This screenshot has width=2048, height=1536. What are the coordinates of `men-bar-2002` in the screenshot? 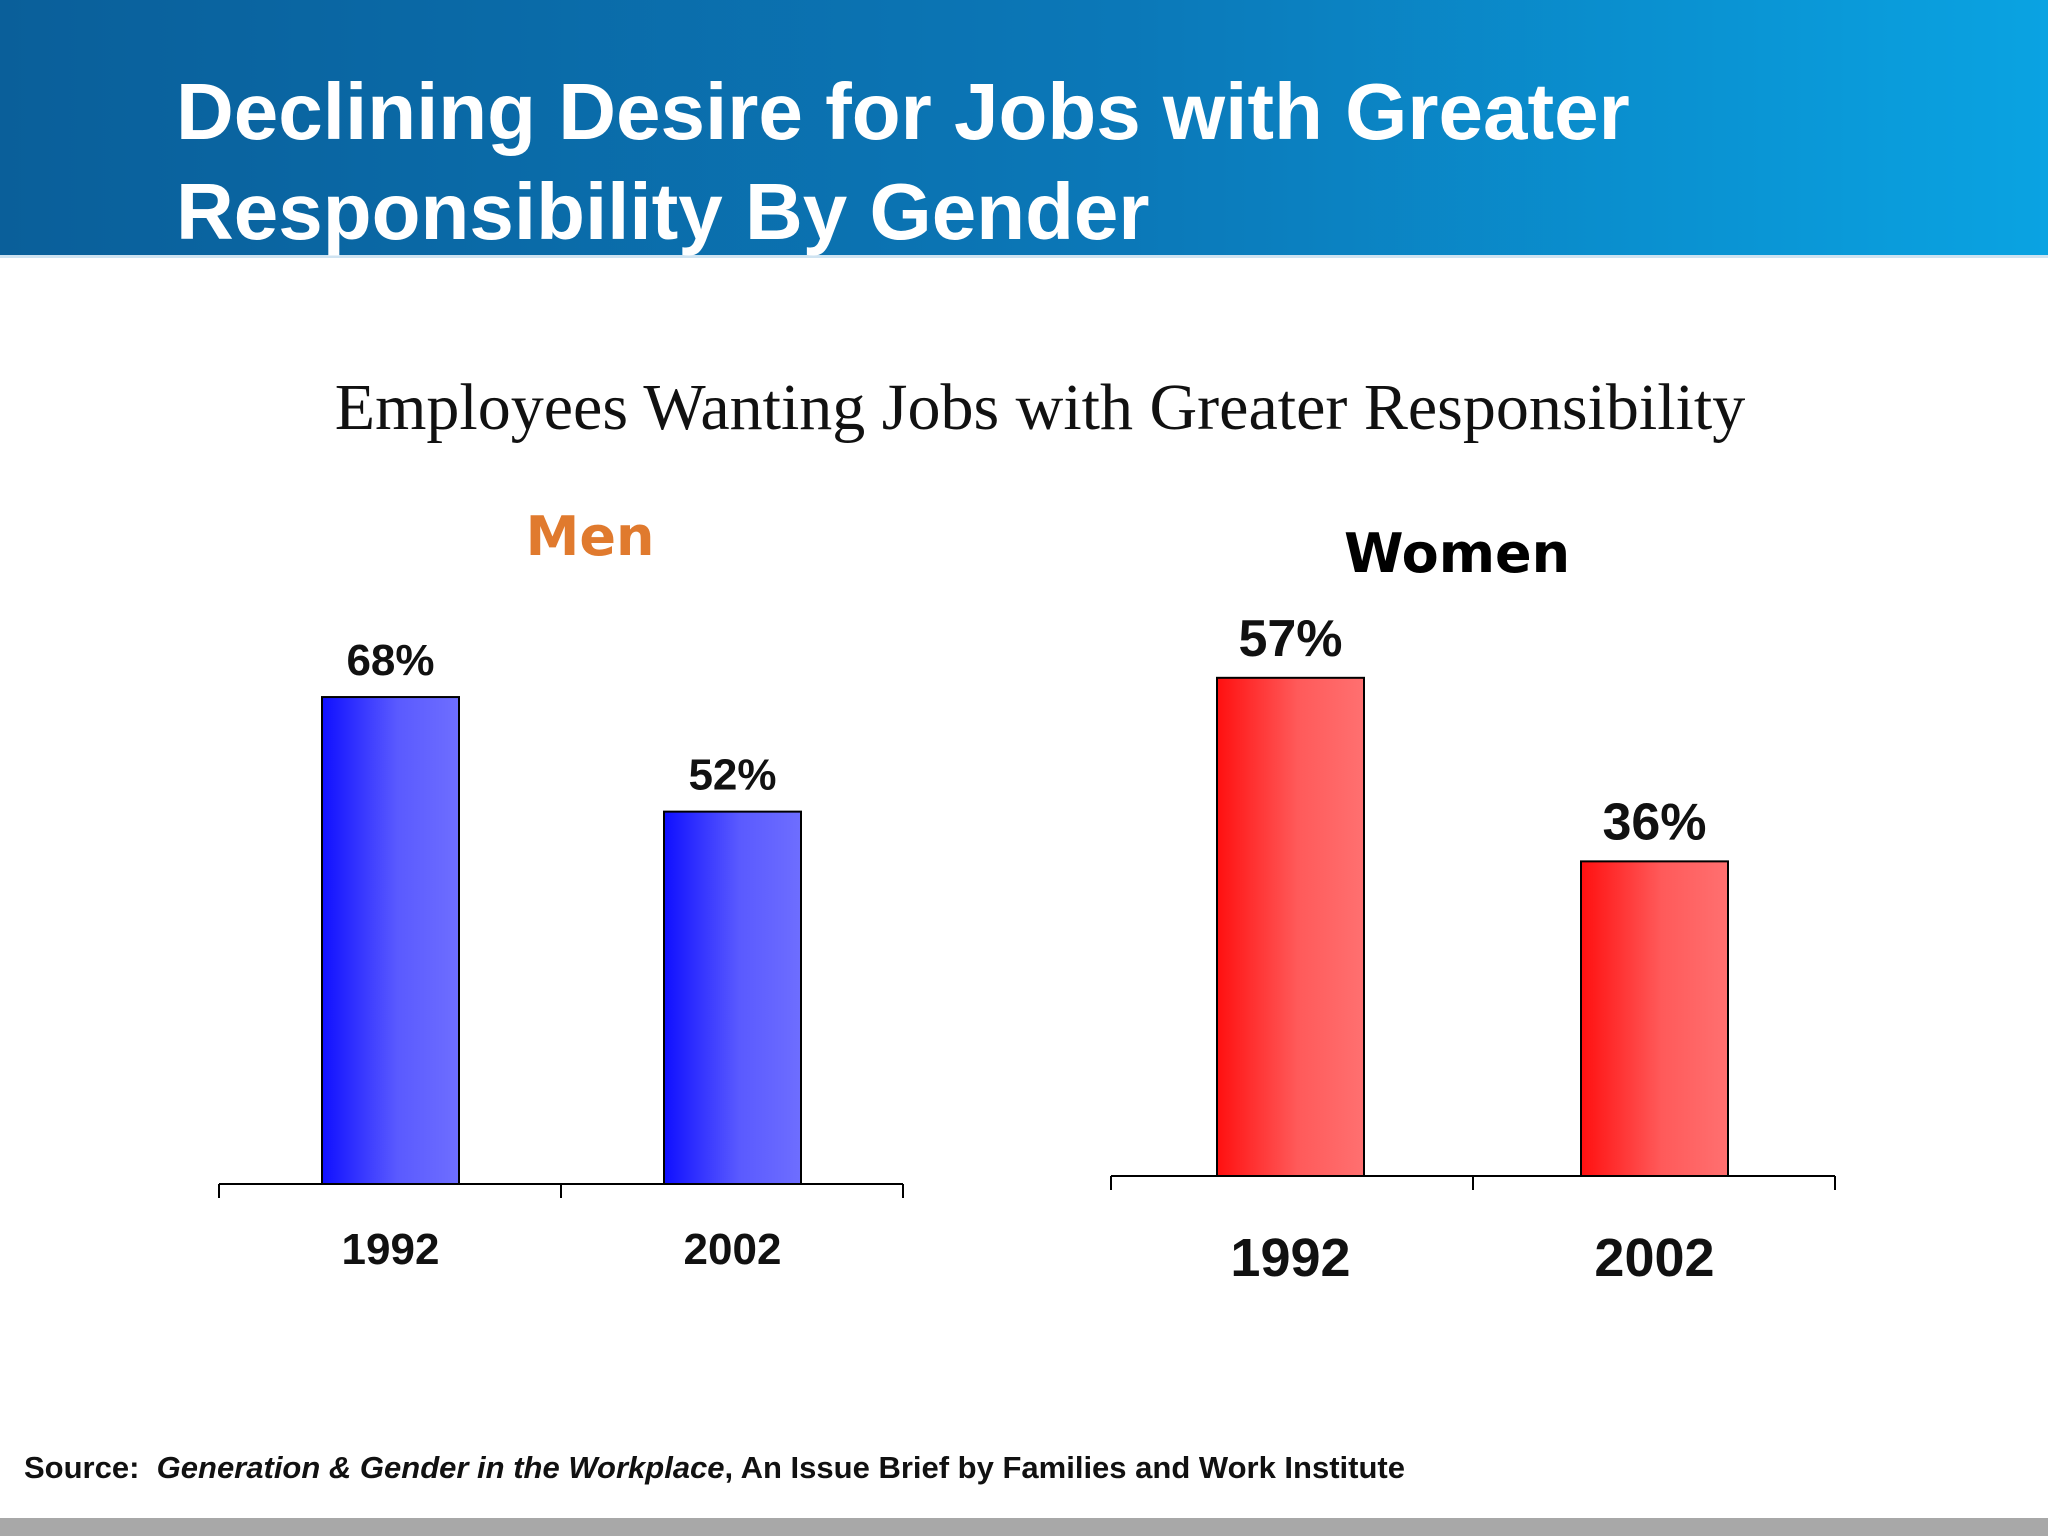 It's located at (732, 997).